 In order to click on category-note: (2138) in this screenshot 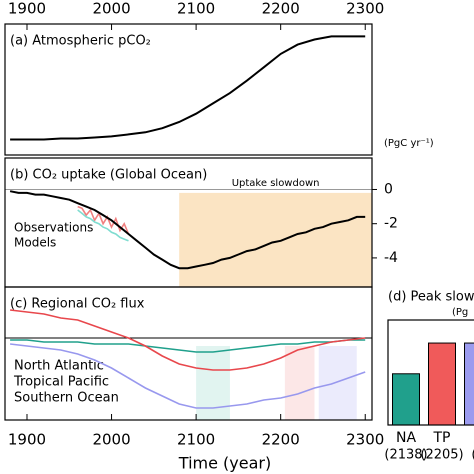, I will do `click(405, 455)`.